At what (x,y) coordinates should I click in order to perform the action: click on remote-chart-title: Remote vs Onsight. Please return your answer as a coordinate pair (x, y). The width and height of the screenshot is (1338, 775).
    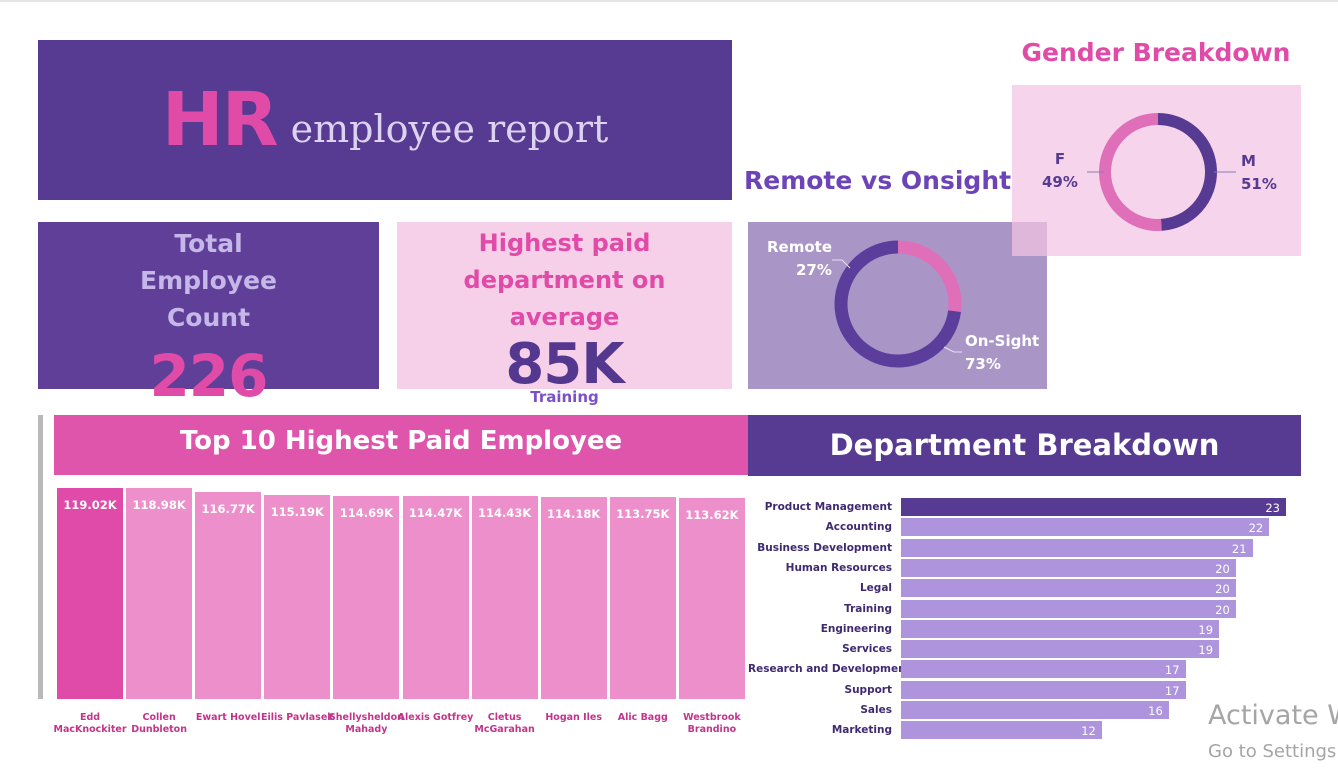
    Looking at the image, I should click on (878, 180).